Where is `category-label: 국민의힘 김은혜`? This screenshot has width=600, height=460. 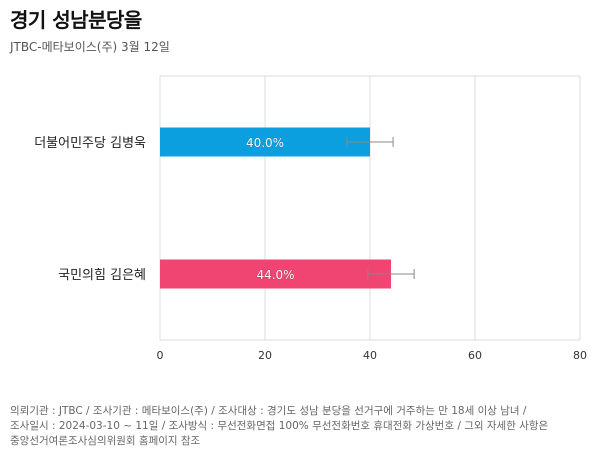
category-label: 국민의힘 김은혜 is located at coordinates (102, 275).